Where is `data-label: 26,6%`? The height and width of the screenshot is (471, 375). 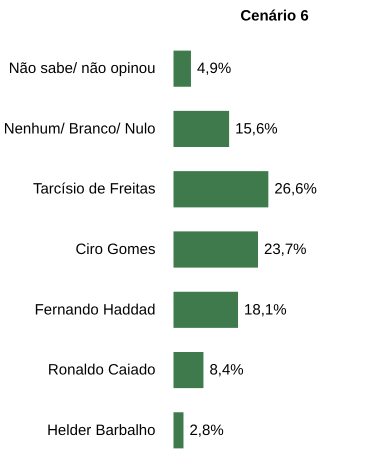 data-label: 26,6% is located at coordinates (295, 189).